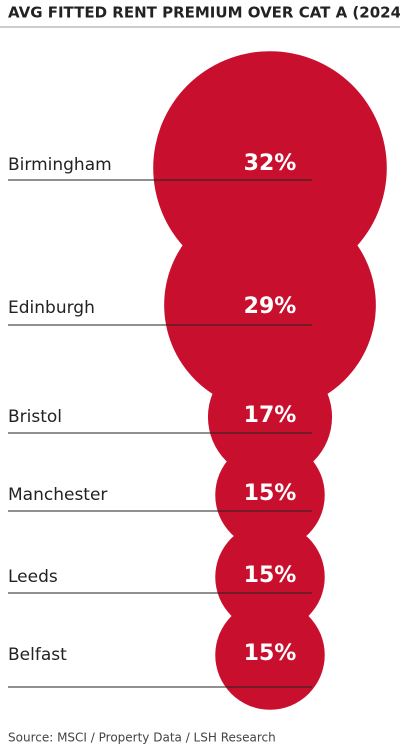  Describe the element at coordinates (57, 495) in the screenshot. I see `category-label: Manchester` at that location.